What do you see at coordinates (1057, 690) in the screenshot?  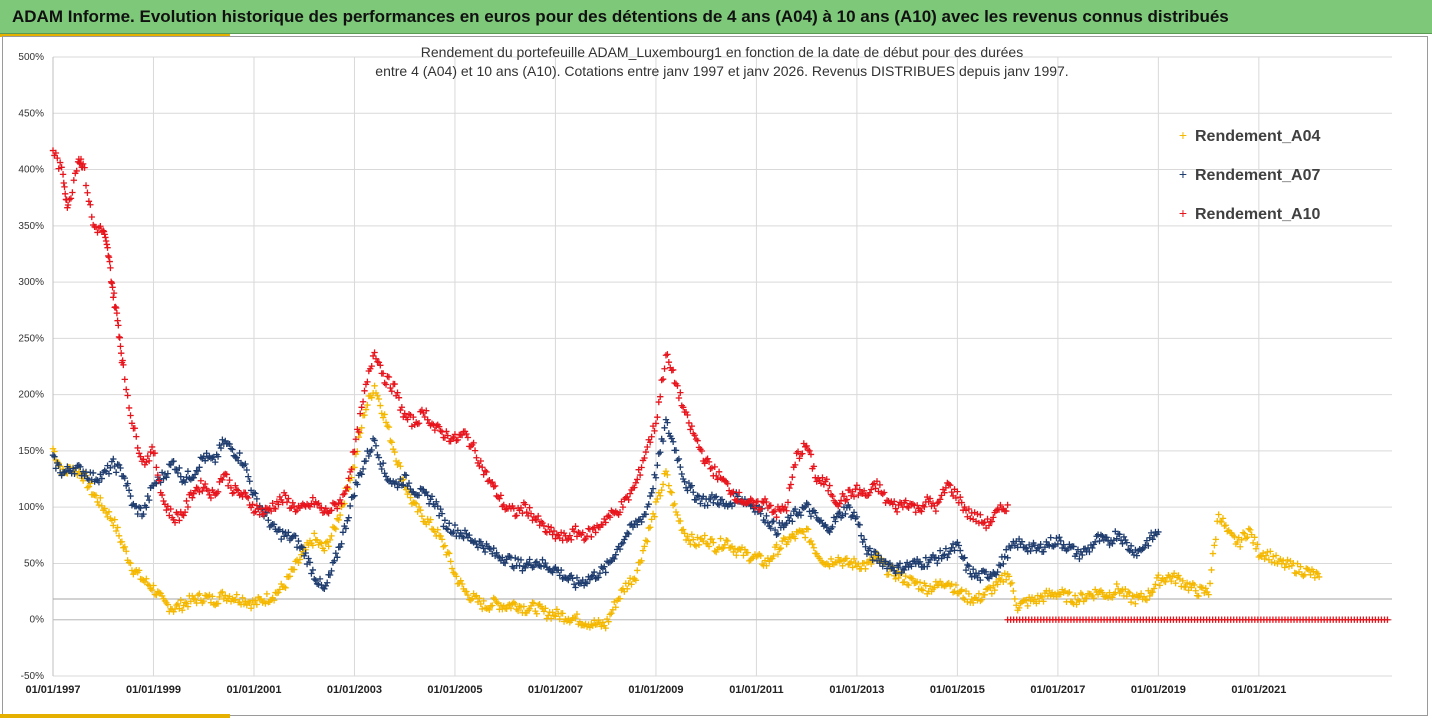 I see `x-tick-label: 01/01/2017` at bounding box center [1057, 690].